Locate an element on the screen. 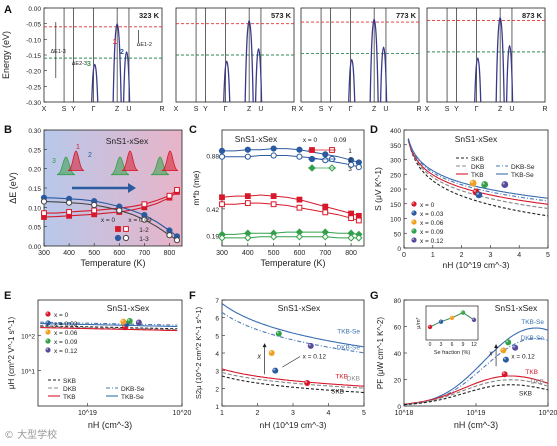 This screenshot has height=446, width=557. panel-a-band-2-label: 2 is located at coordinates (122, 51).